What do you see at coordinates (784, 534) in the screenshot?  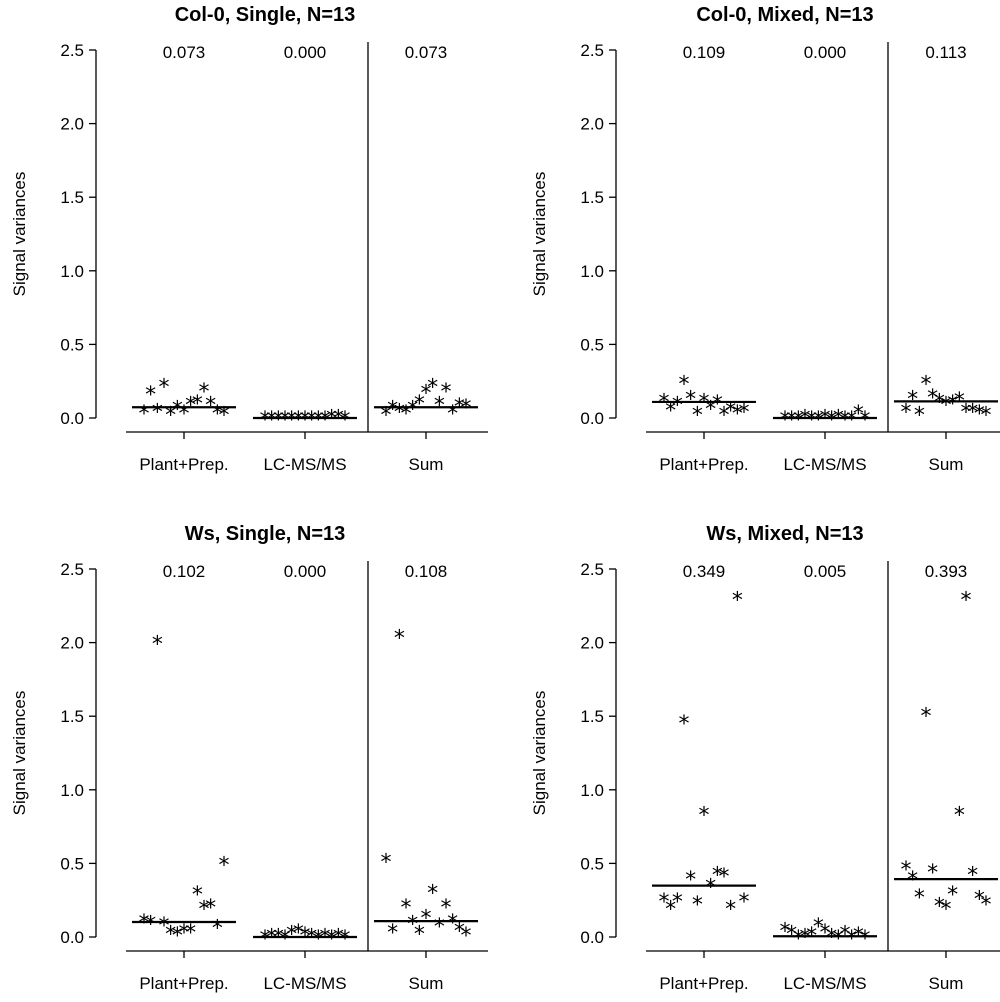 I see `panel-title: Ws, Mixed, N=13` at bounding box center [784, 534].